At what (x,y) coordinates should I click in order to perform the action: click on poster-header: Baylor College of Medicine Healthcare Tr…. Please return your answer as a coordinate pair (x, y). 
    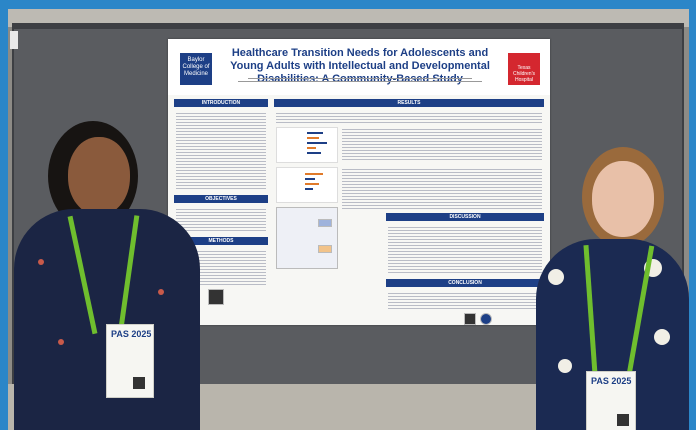
    Looking at the image, I should click on (359, 67).